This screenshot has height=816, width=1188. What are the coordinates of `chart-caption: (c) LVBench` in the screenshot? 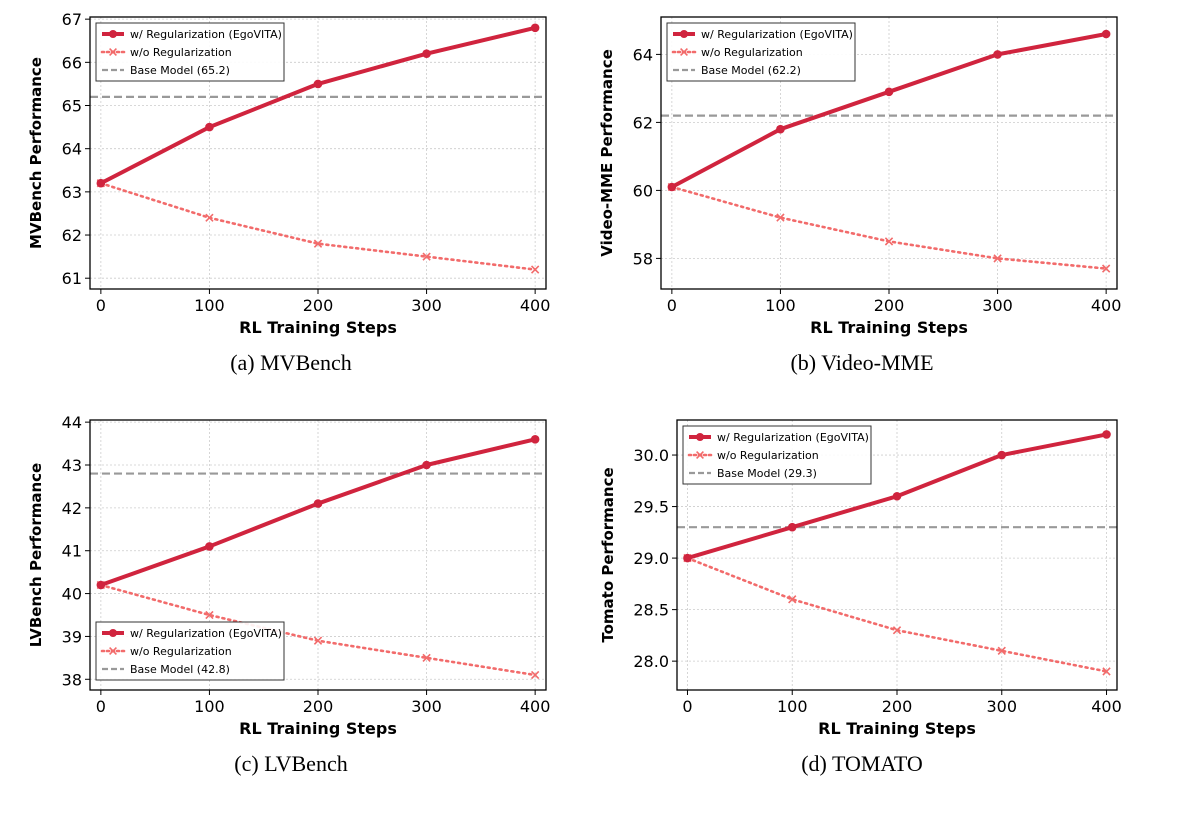 It's located at (291, 763).